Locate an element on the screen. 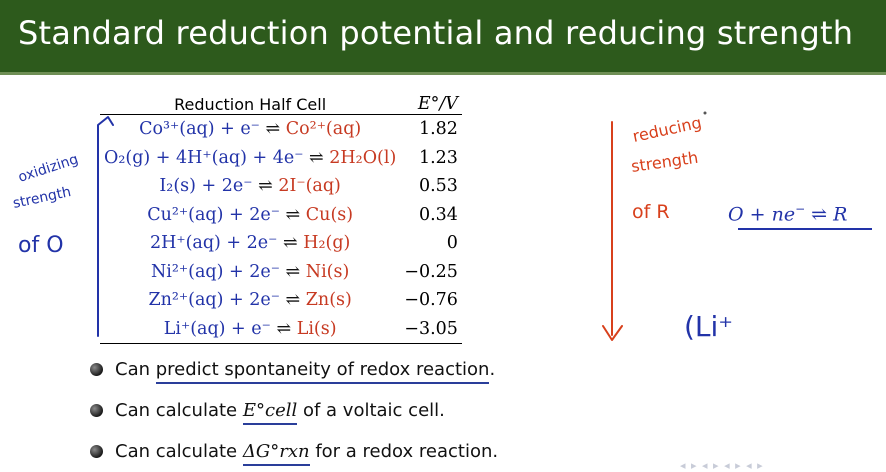 The width and height of the screenshot is (886, 472). half-reaction: 2H⁺(aq) + 2e⁻ ⇌ H₂(g) is located at coordinates (250, 243).